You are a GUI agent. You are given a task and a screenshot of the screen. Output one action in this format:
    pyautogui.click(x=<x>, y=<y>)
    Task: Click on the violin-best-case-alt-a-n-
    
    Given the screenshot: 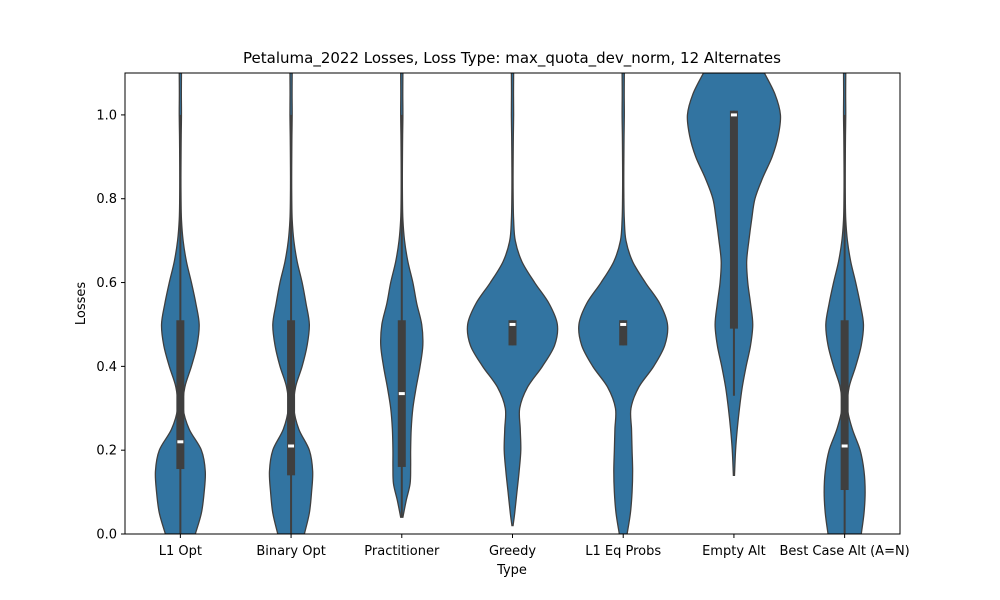 What is the action you would take?
    pyautogui.click(x=844, y=303)
    